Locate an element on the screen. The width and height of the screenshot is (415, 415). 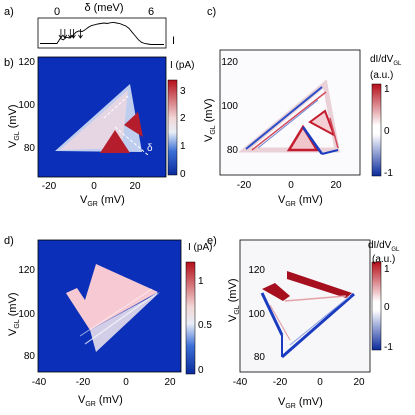
panel-e-ytick: 120 is located at coordinates (256, 270).